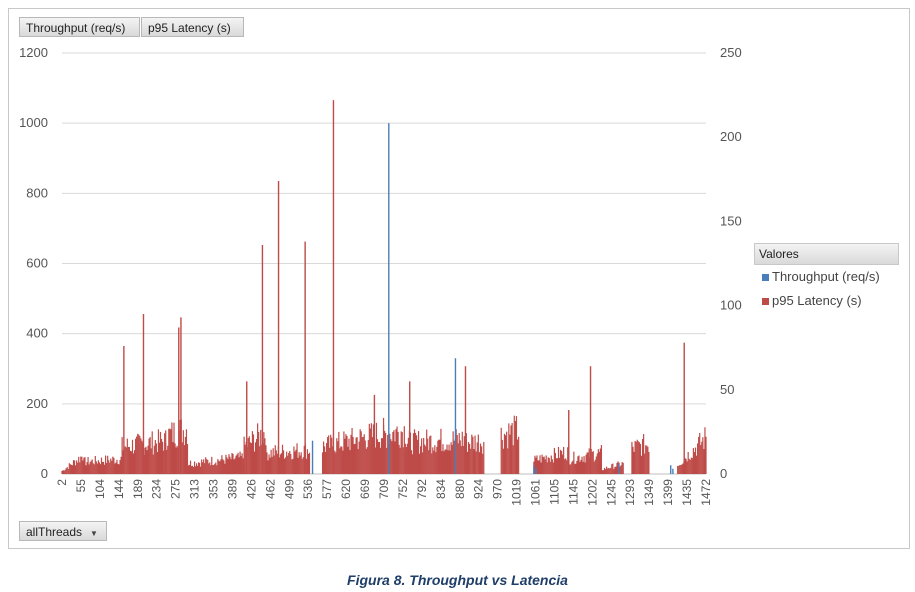  What do you see at coordinates (312, 457) in the screenshot?
I see `throughput-bar` at bounding box center [312, 457].